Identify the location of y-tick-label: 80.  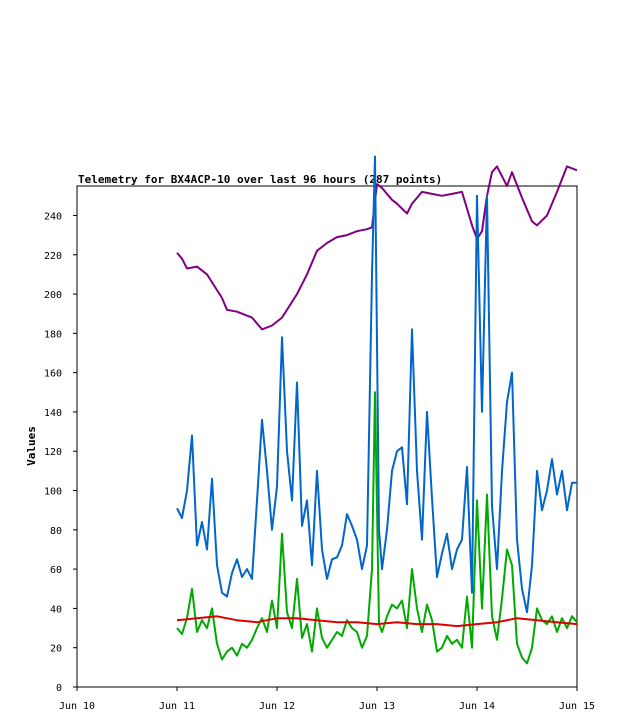
(56, 531).